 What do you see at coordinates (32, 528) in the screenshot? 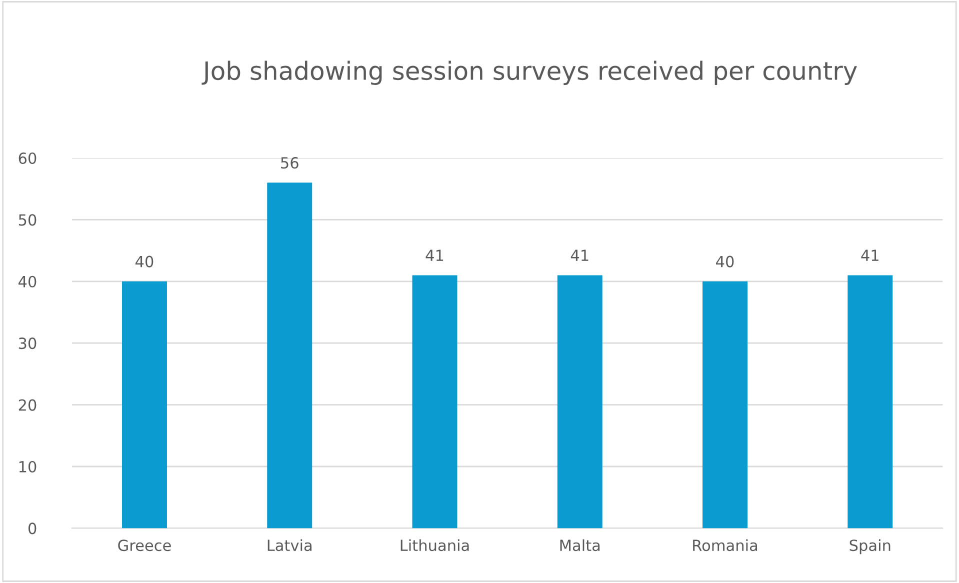
I see `y-tick-label: 0` at bounding box center [32, 528].